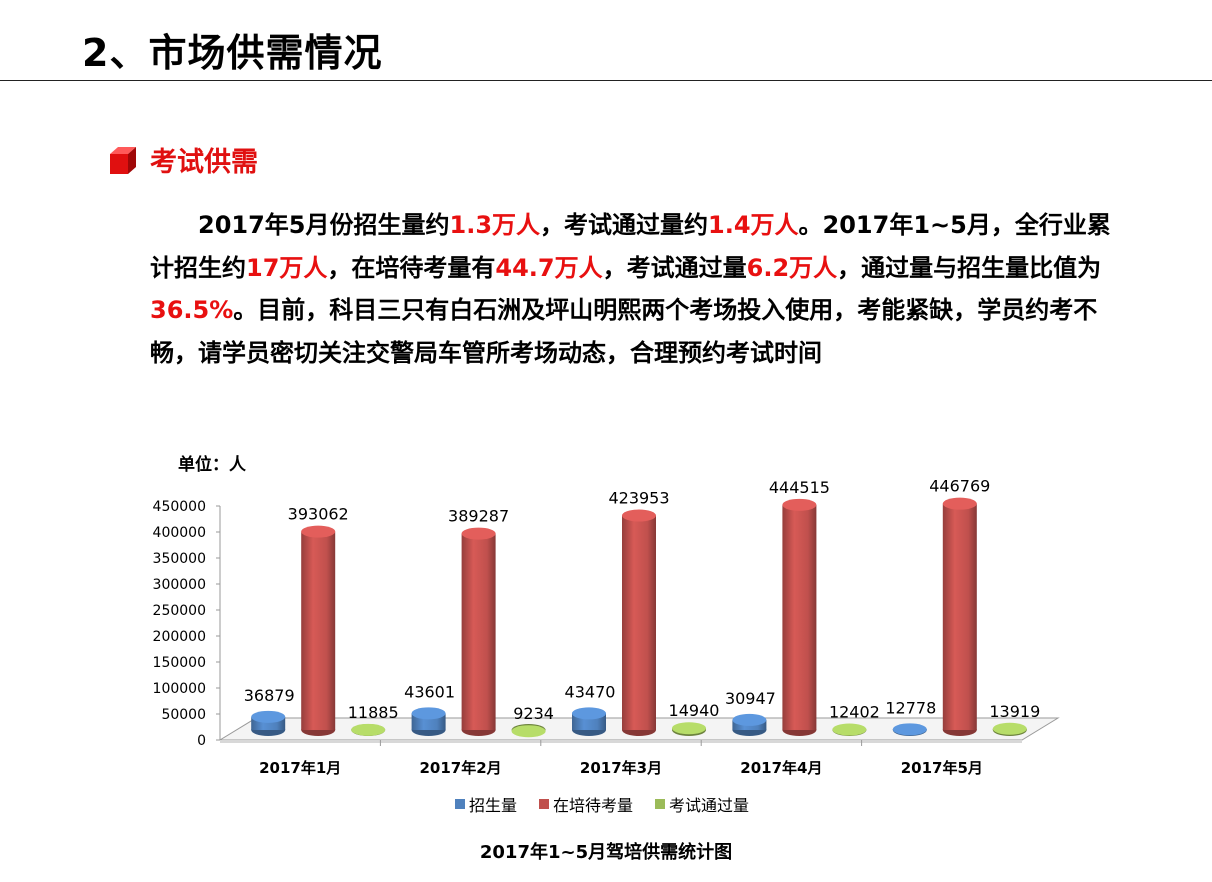  I want to click on data-label: 43470, so click(590, 691).